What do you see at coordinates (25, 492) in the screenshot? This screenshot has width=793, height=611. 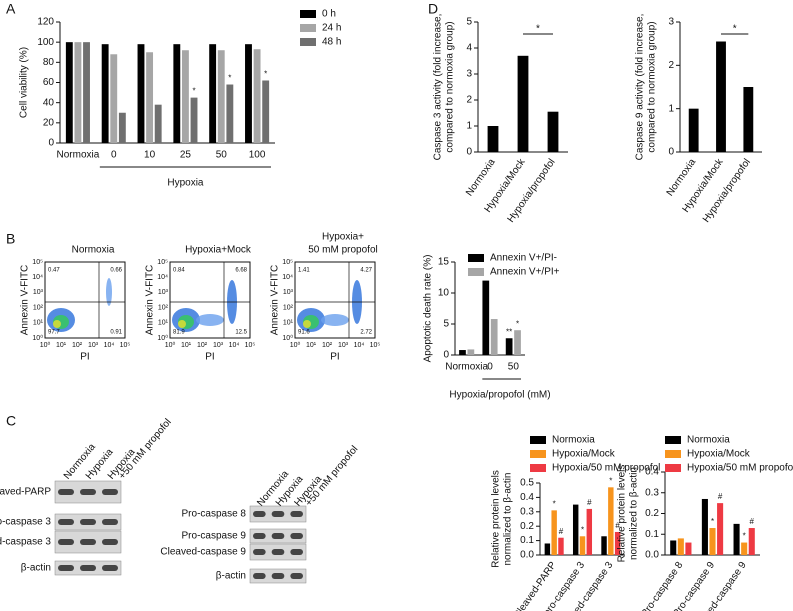 I see `blot-row-label: cleaved-PARP` at bounding box center [25, 492].